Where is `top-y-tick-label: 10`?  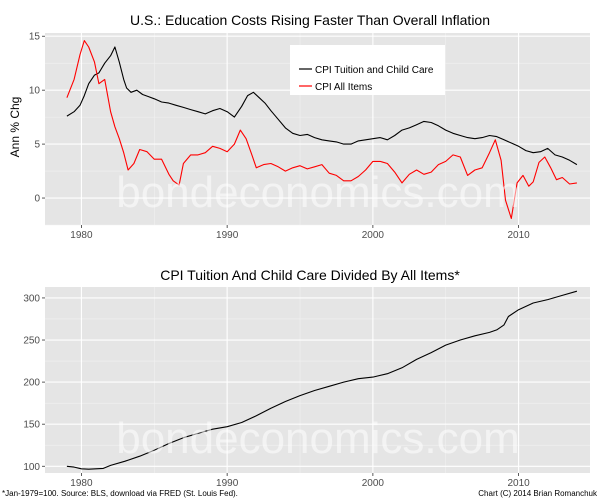 top-y-tick-label: 10 is located at coordinates (35, 91).